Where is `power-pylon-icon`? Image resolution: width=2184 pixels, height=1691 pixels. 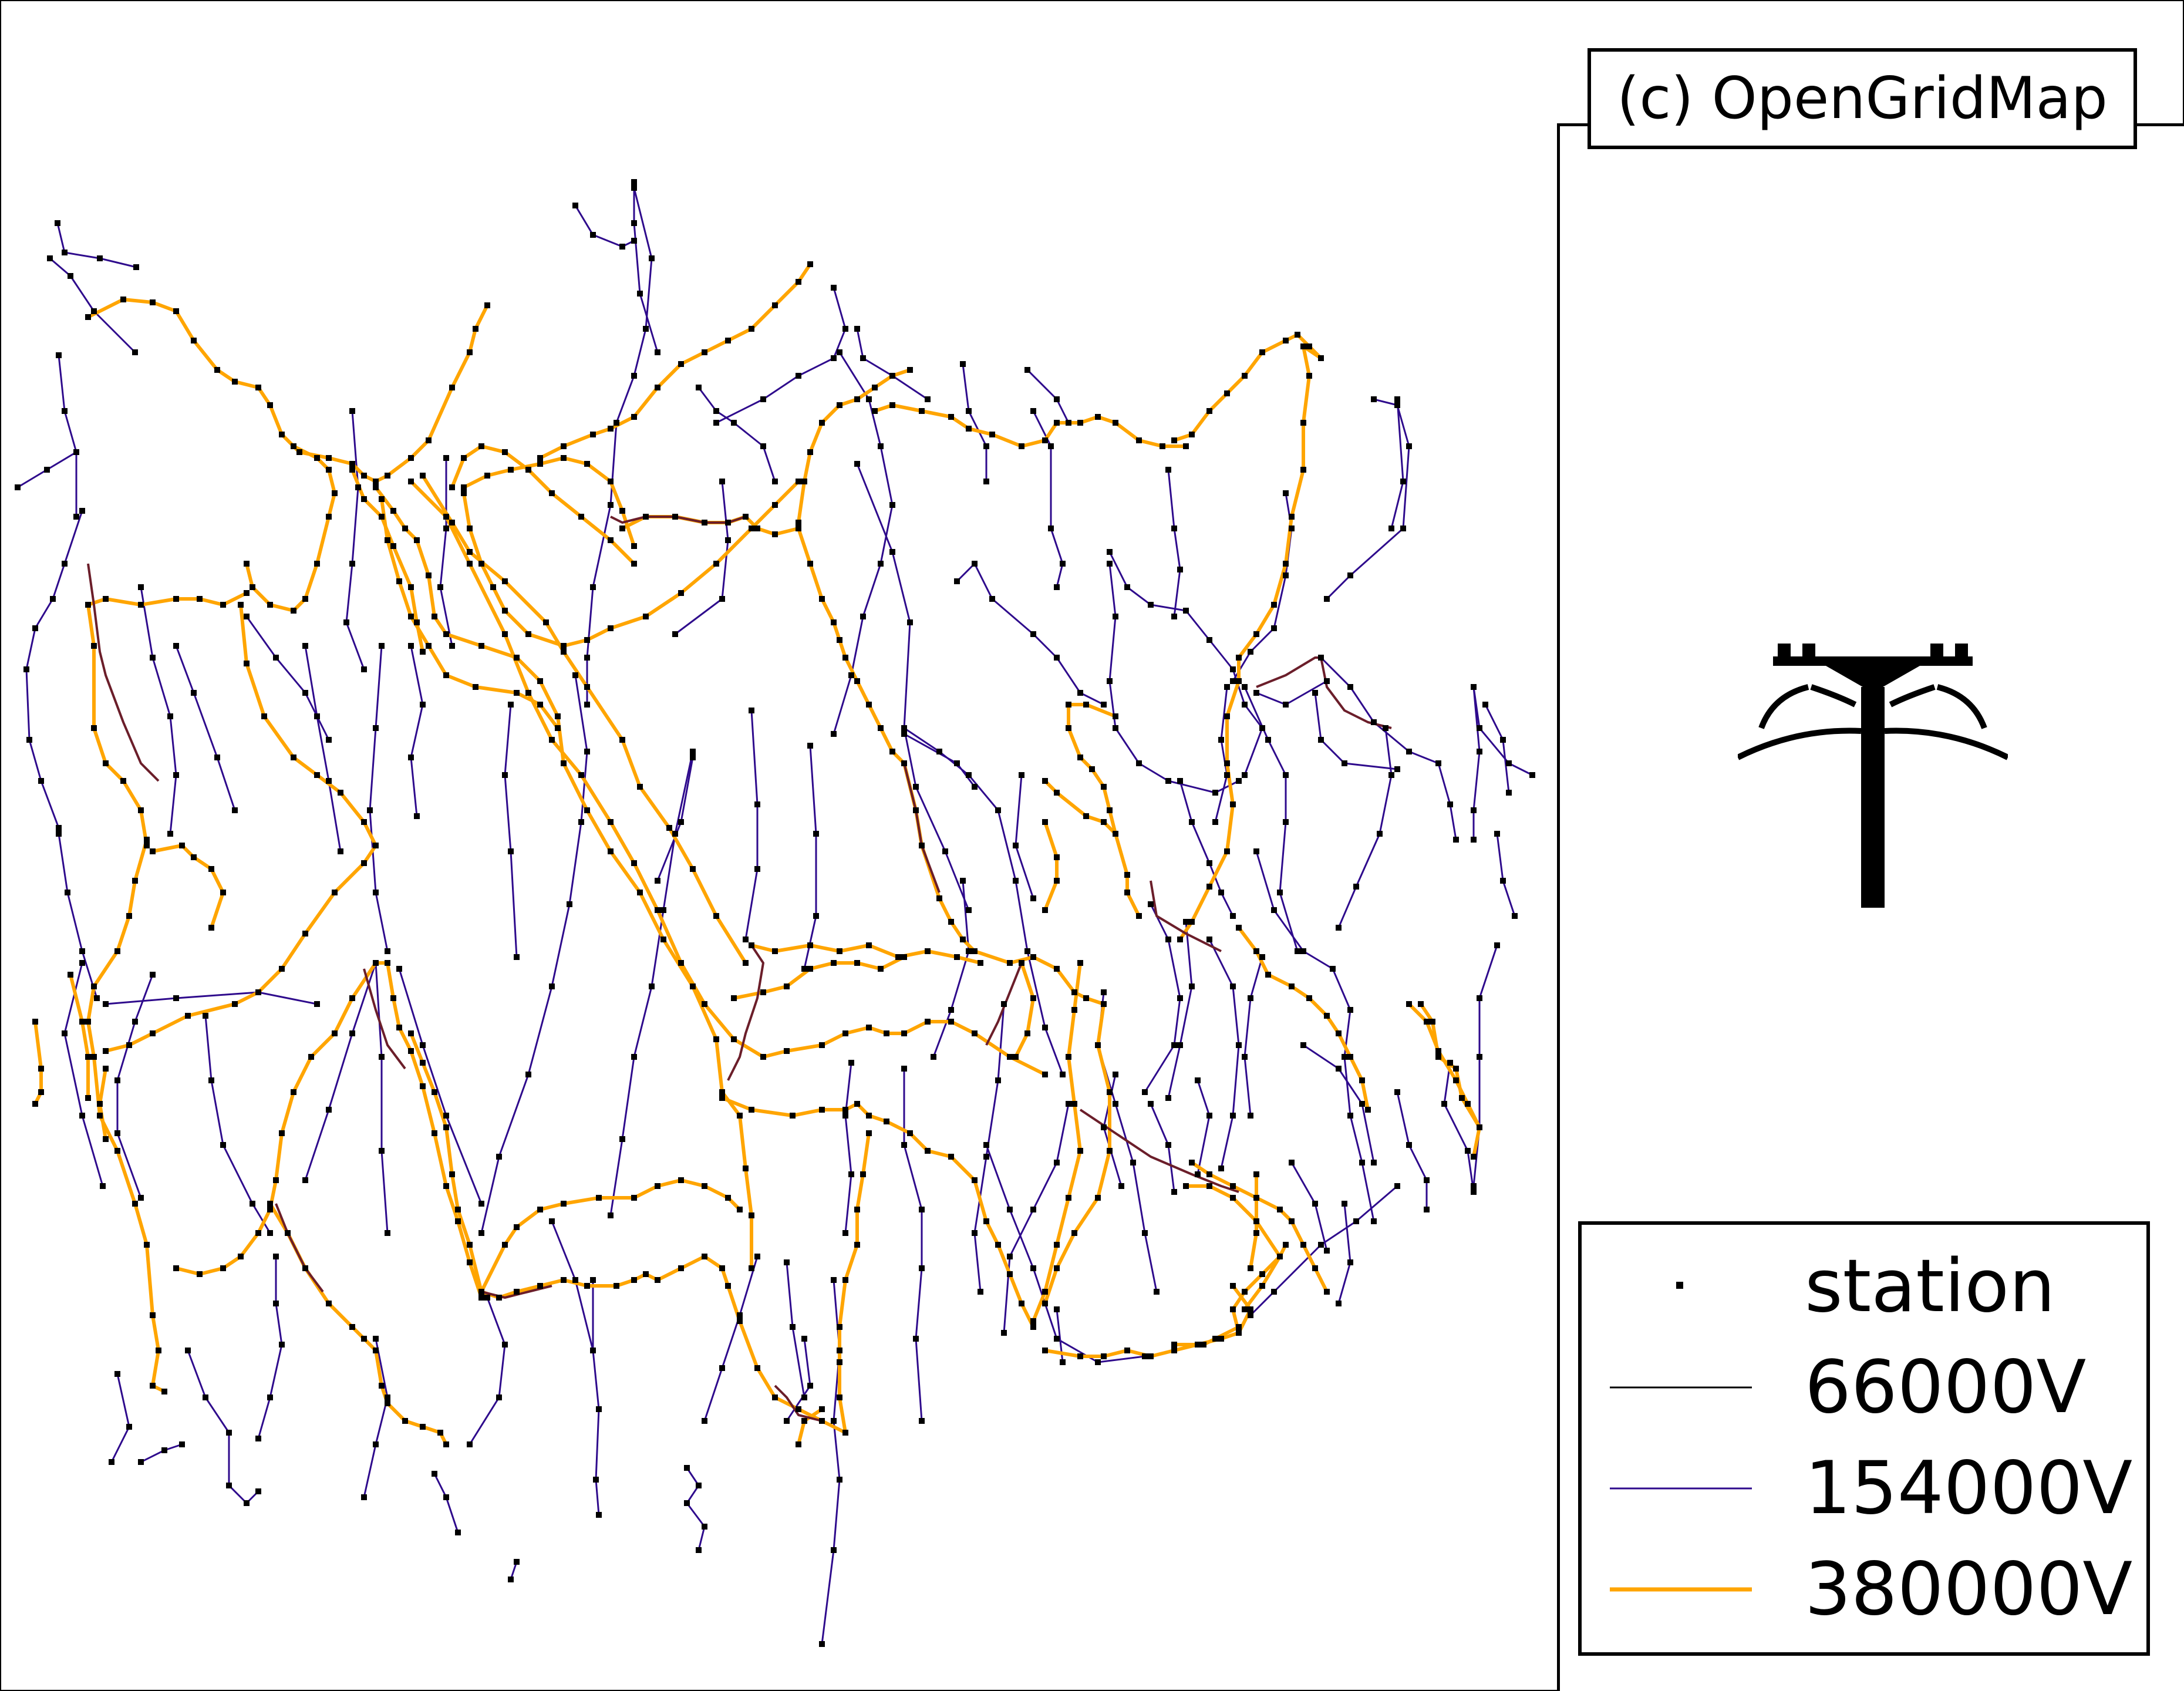 power-pylon-icon is located at coordinates (1873, 776).